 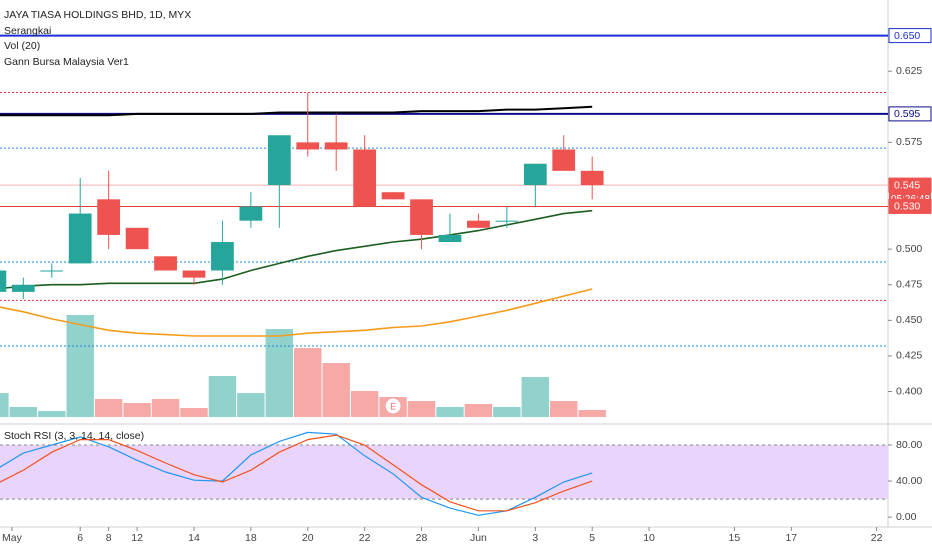 I want to click on x-tick-label: Jun, so click(x=478, y=538).